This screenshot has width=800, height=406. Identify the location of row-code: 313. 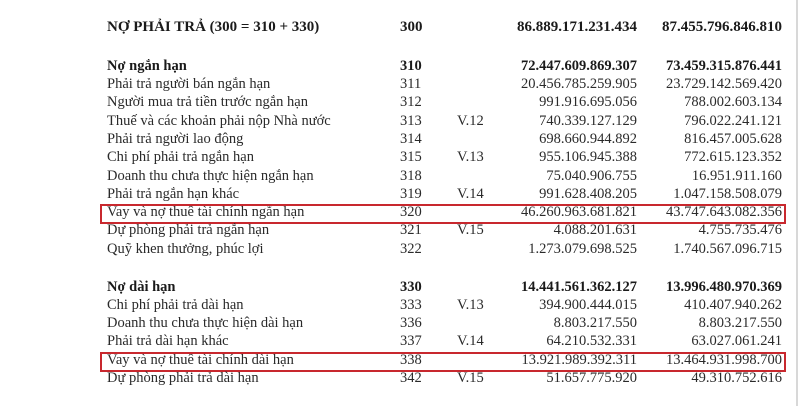
(411, 121).